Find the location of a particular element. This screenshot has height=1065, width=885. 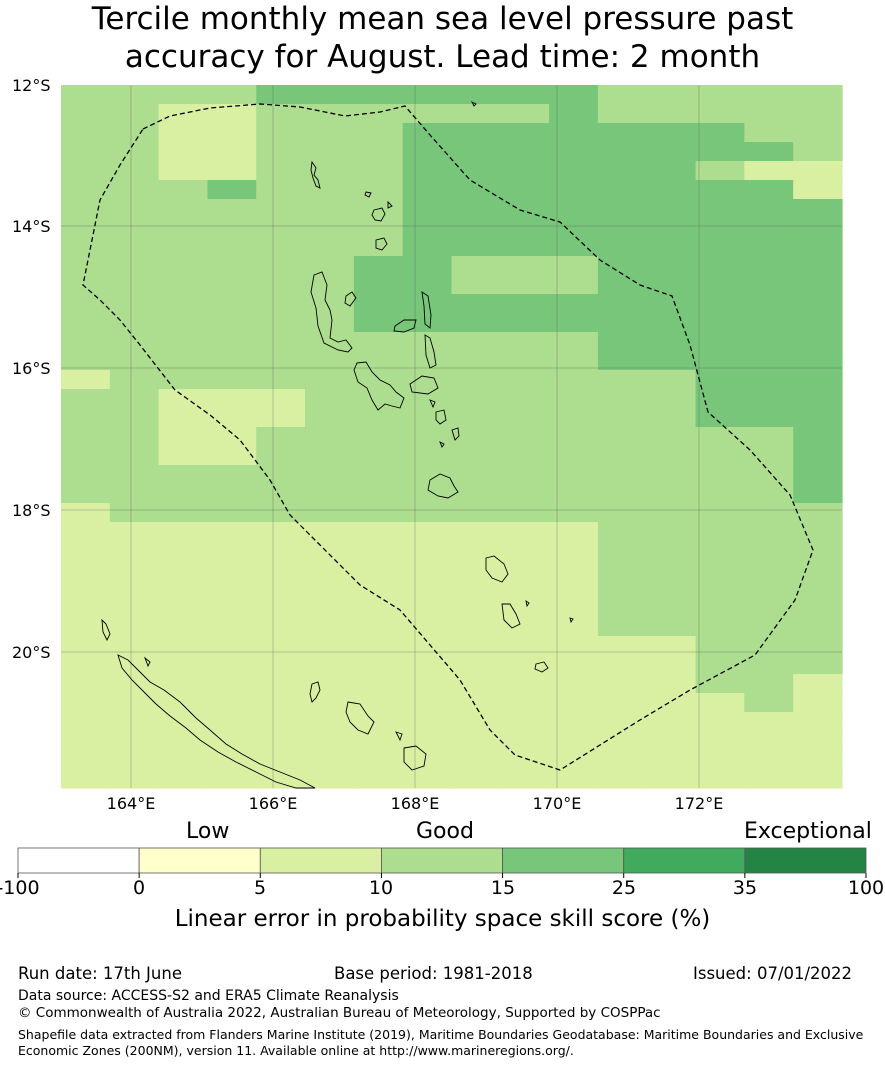

island-pentecost is located at coordinates (430, 351).